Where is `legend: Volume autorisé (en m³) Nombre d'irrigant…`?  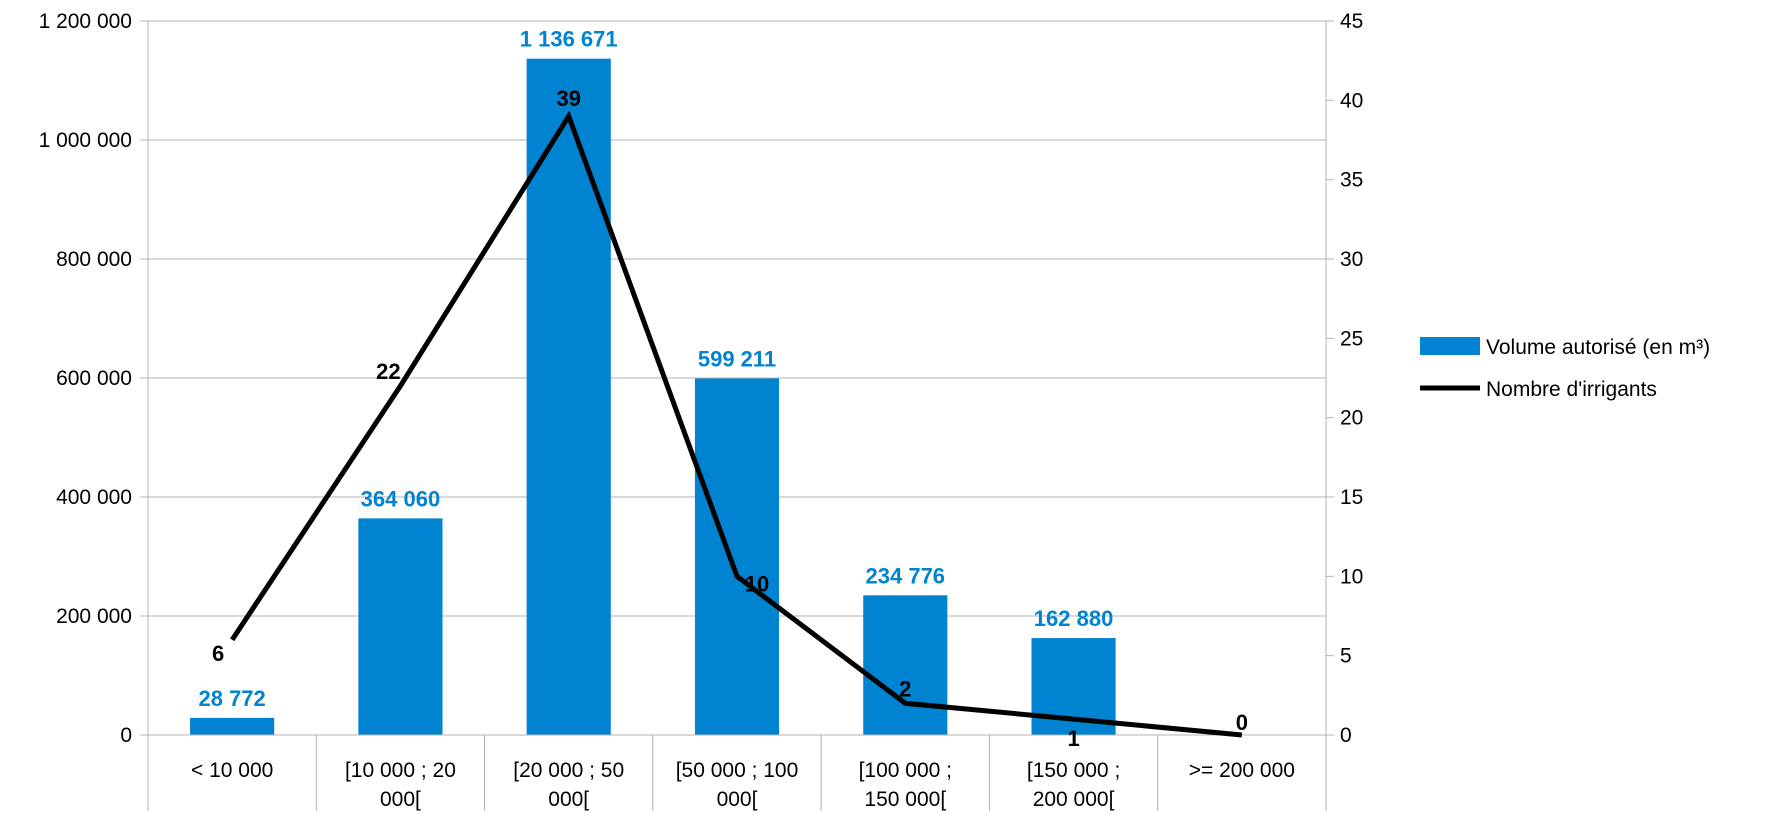 legend: Volume autorisé (en m³) Nombre d'irrigant… is located at coordinates (1565, 368).